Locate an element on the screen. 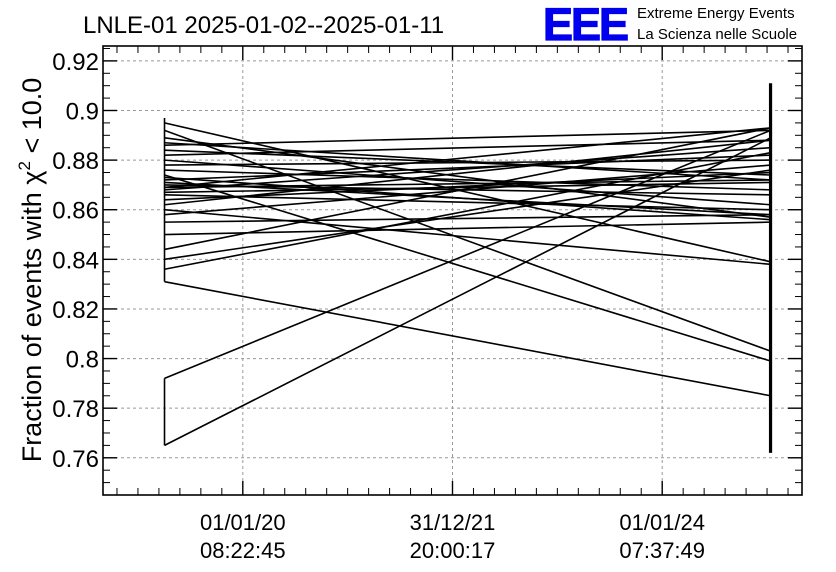 The height and width of the screenshot is (572, 836). y-tick-label: 0.84 is located at coordinates (75, 260).